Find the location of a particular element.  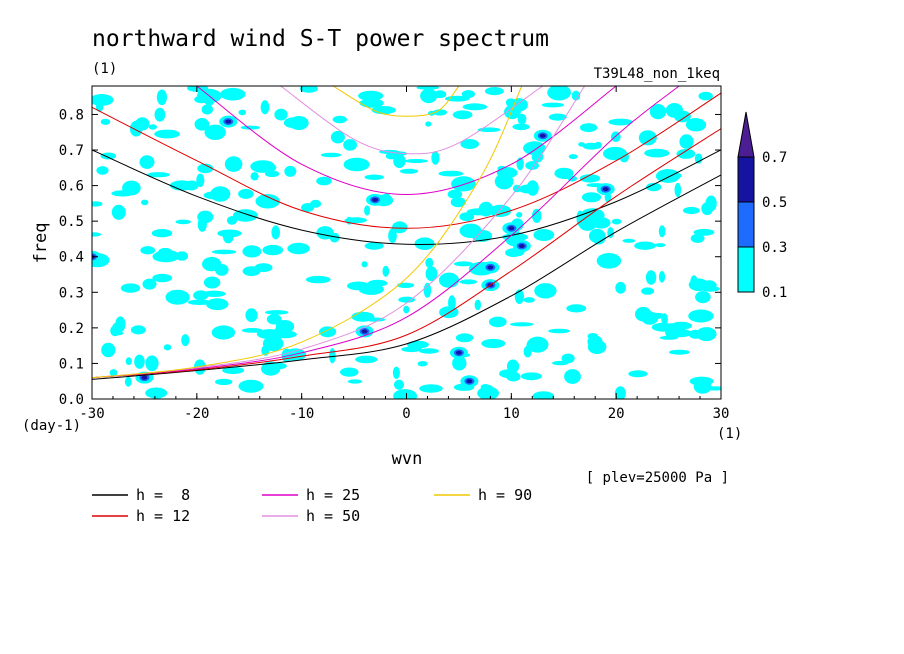

chart-title: northward wind S-T power spectrum is located at coordinates (320, 39).